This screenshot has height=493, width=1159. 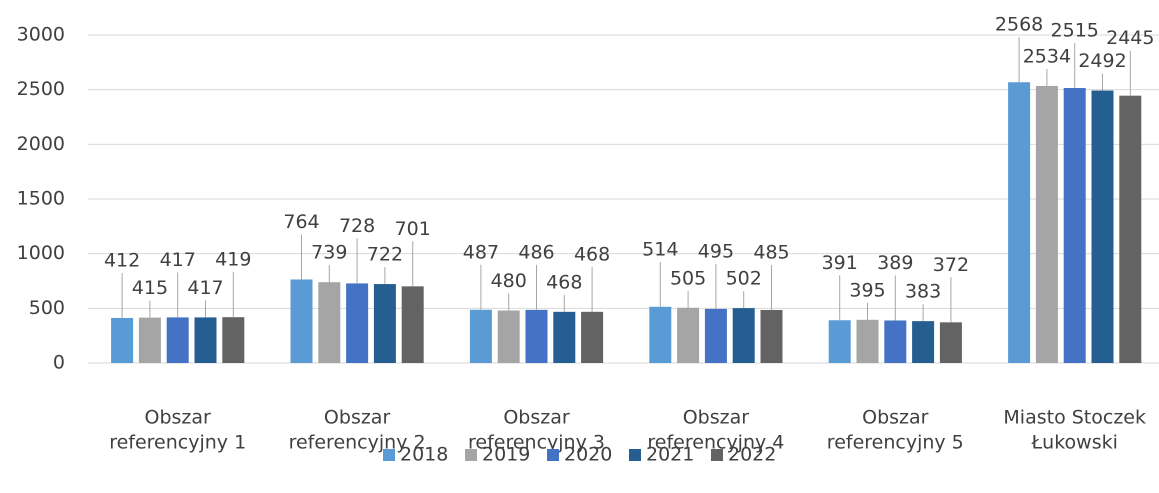 I want to click on data-label: 372, so click(x=951, y=265).